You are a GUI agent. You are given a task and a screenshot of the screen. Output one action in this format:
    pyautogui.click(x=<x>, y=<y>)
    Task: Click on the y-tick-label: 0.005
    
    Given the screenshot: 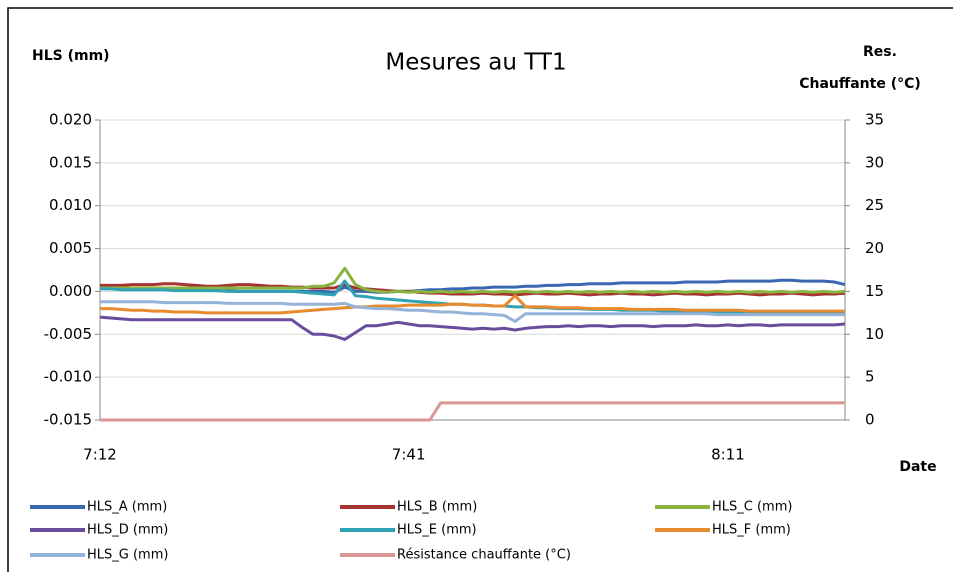 What is the action you would take?
    pyautogui.click(x=70, y=248)
    